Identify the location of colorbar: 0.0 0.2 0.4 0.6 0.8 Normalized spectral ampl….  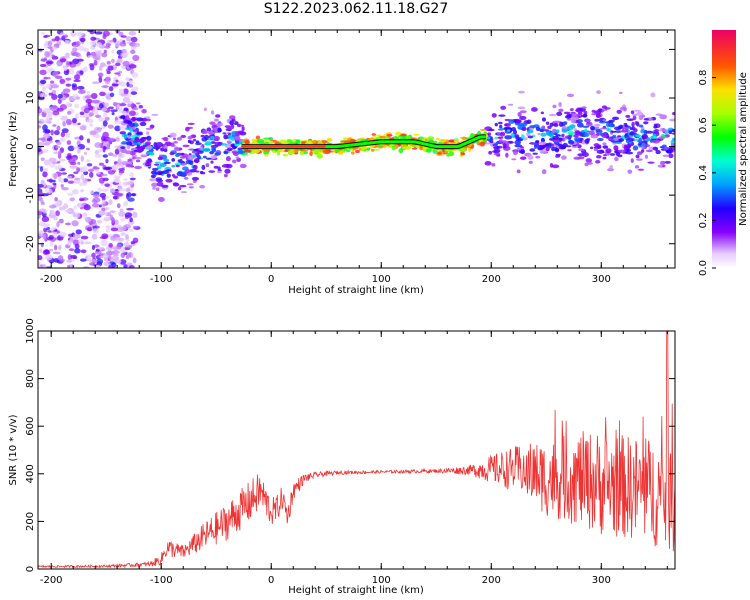
(723, 153).